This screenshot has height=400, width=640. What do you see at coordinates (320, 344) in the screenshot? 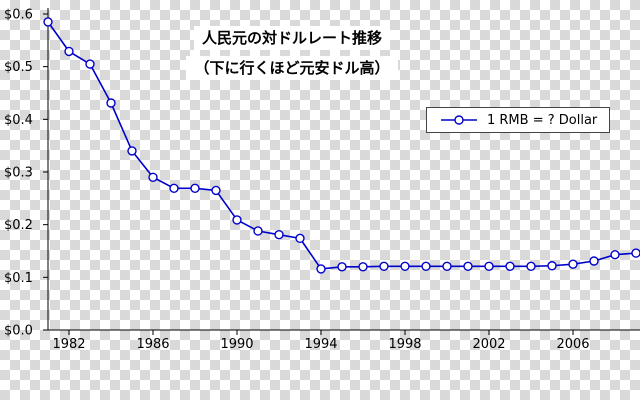
I see `x-tick-label: 1994` at bounding box center [320, 344].